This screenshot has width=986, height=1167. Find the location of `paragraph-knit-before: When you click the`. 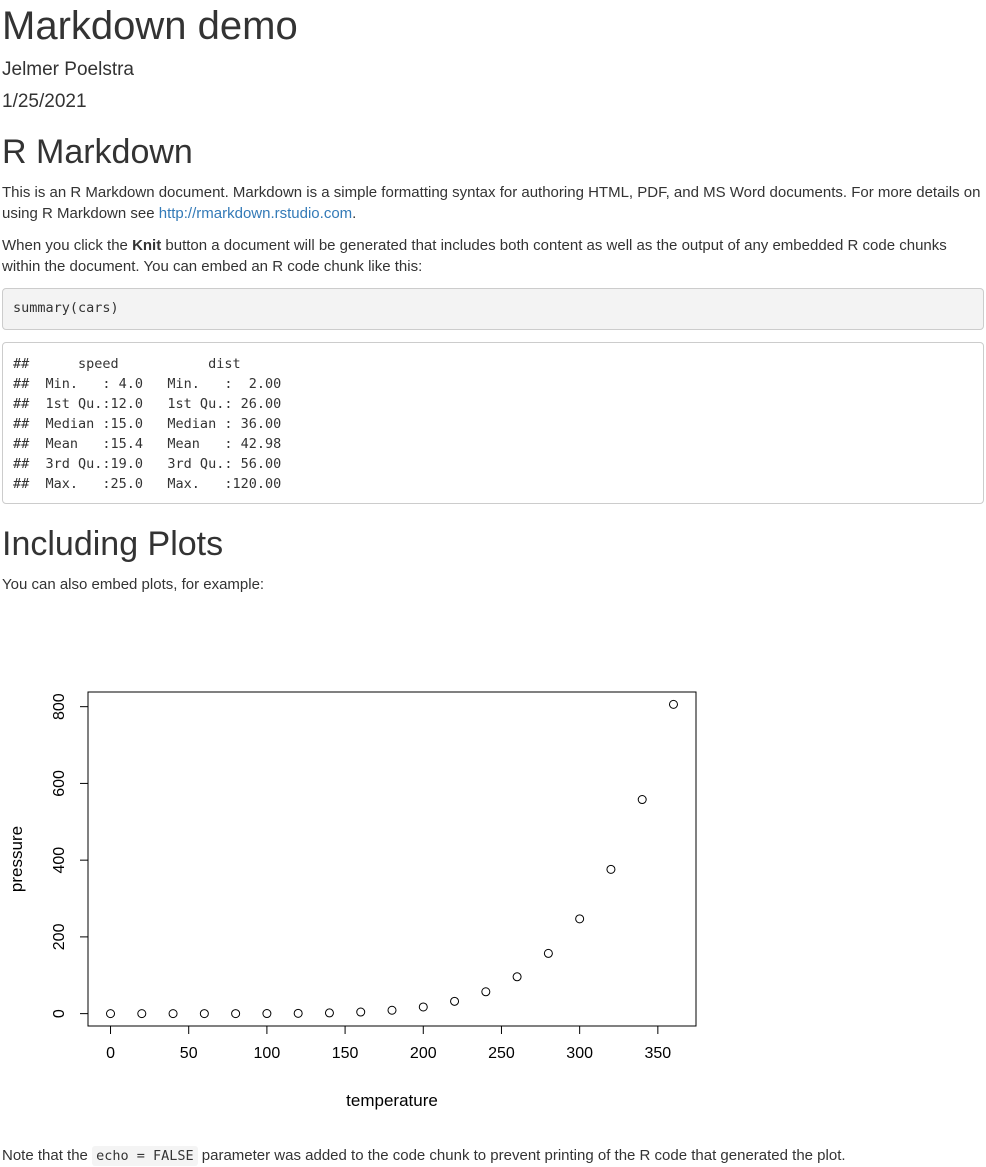

paragraph-knit-before: When you click the is located at coordinates (67, 245).